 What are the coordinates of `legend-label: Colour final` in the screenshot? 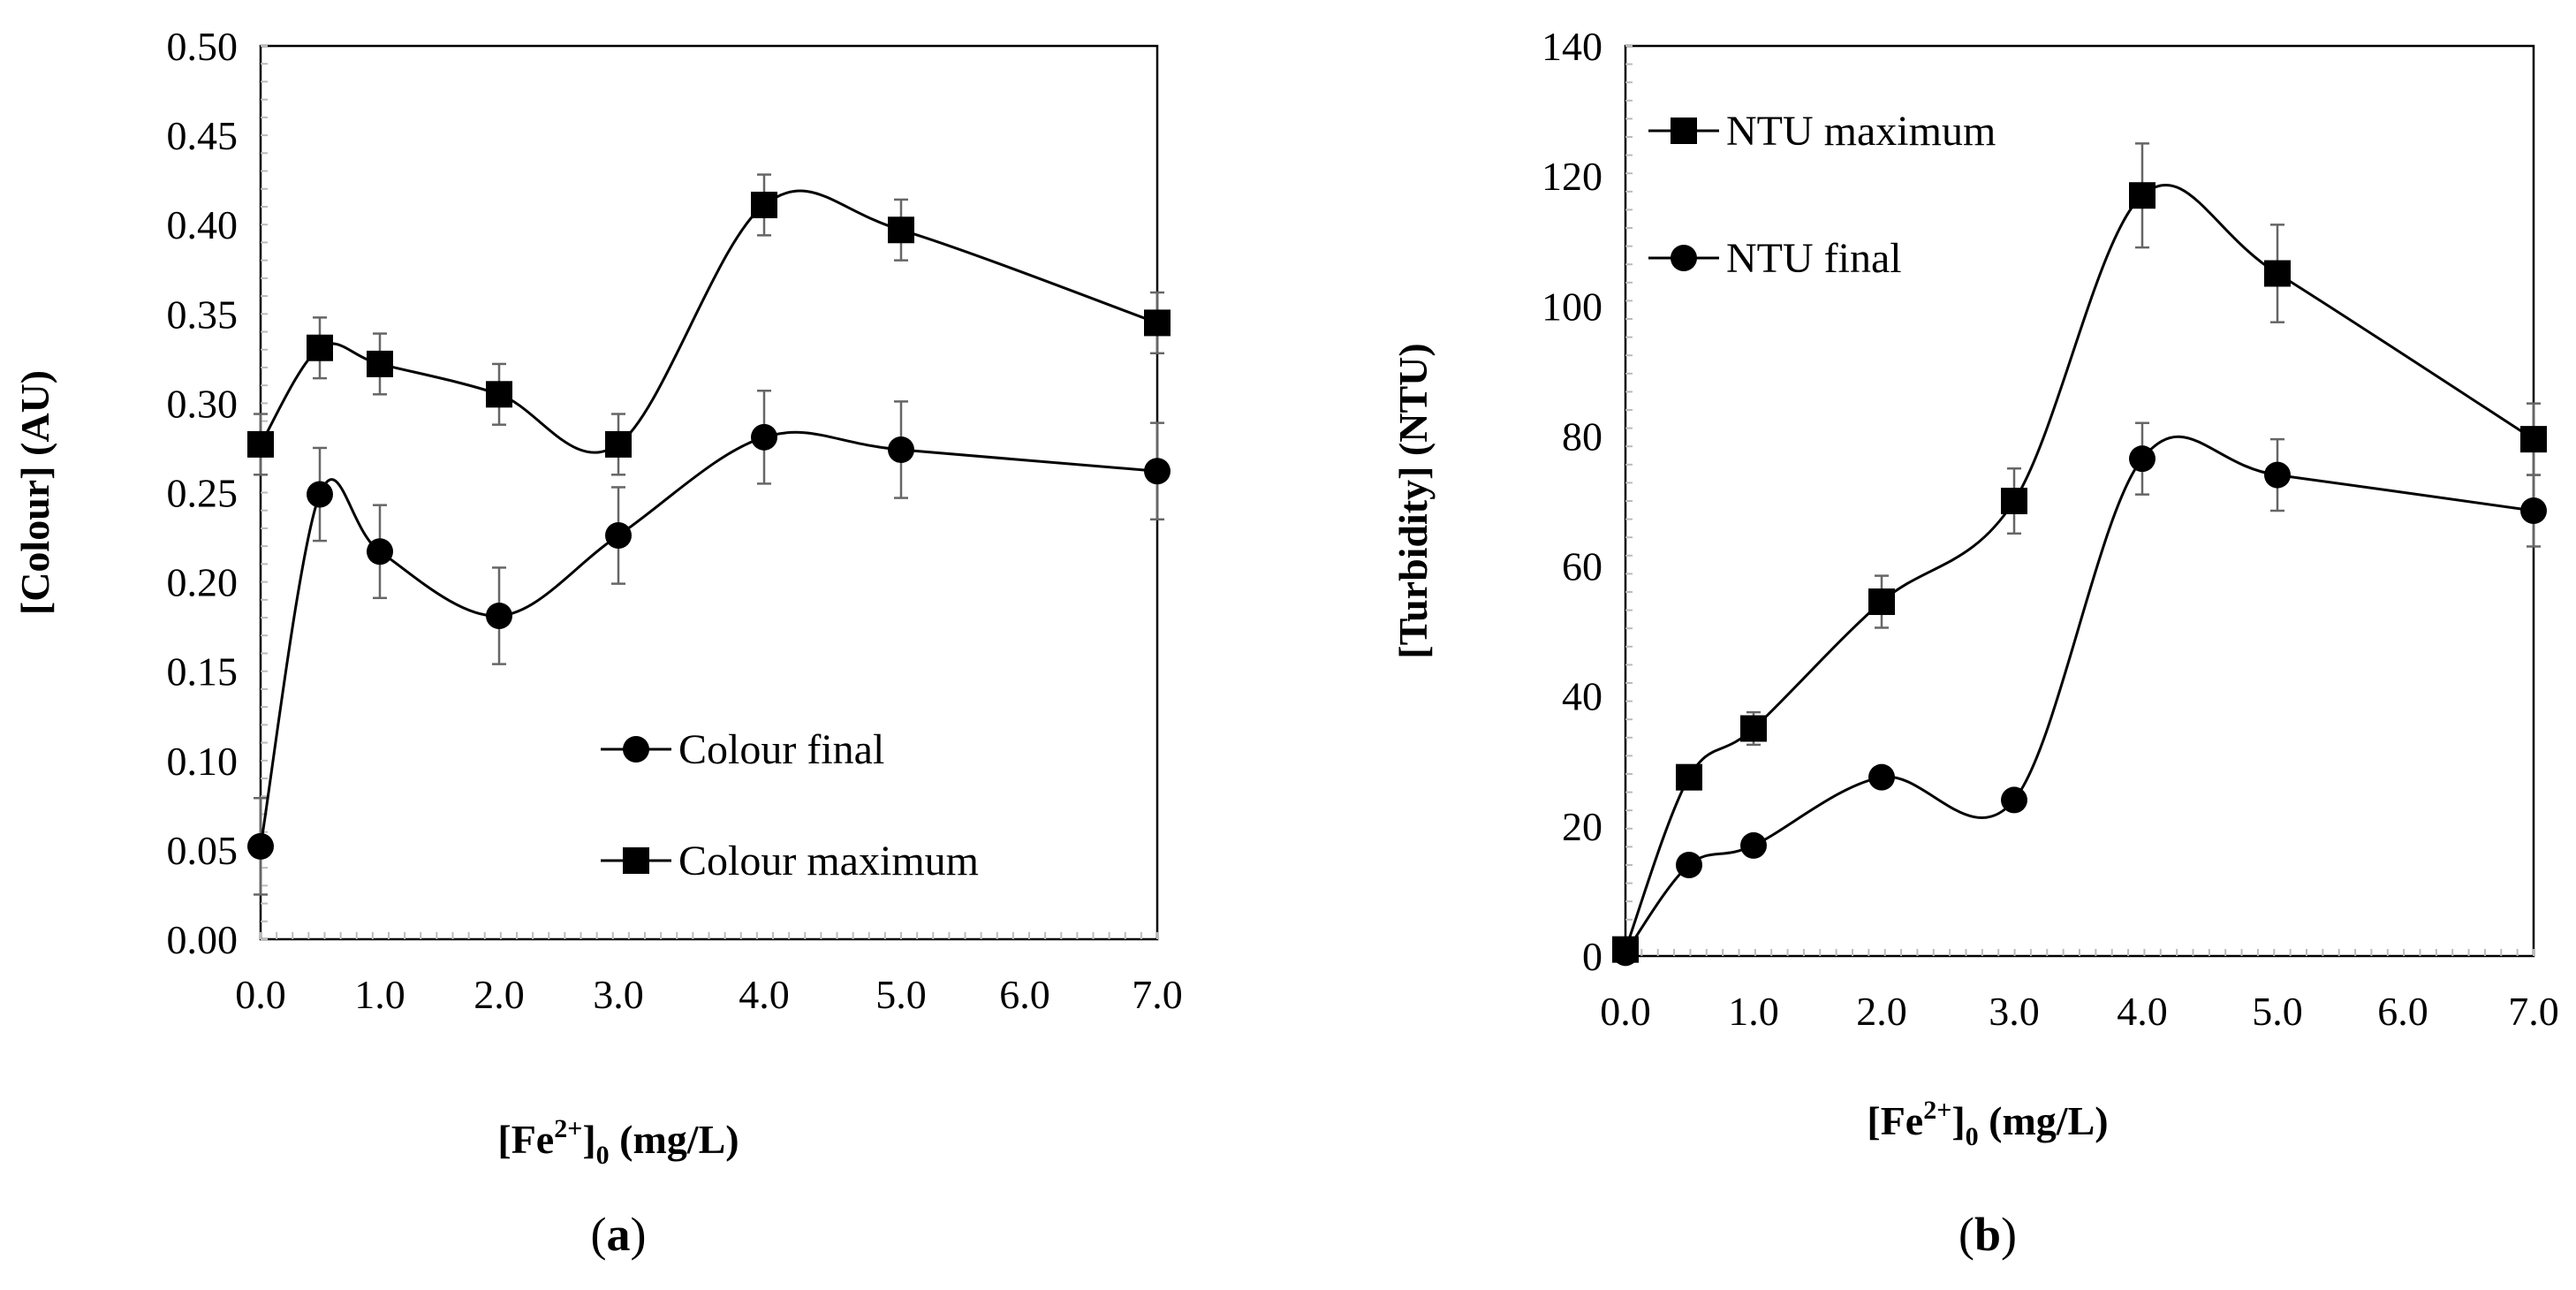 It's located at (781, 749).